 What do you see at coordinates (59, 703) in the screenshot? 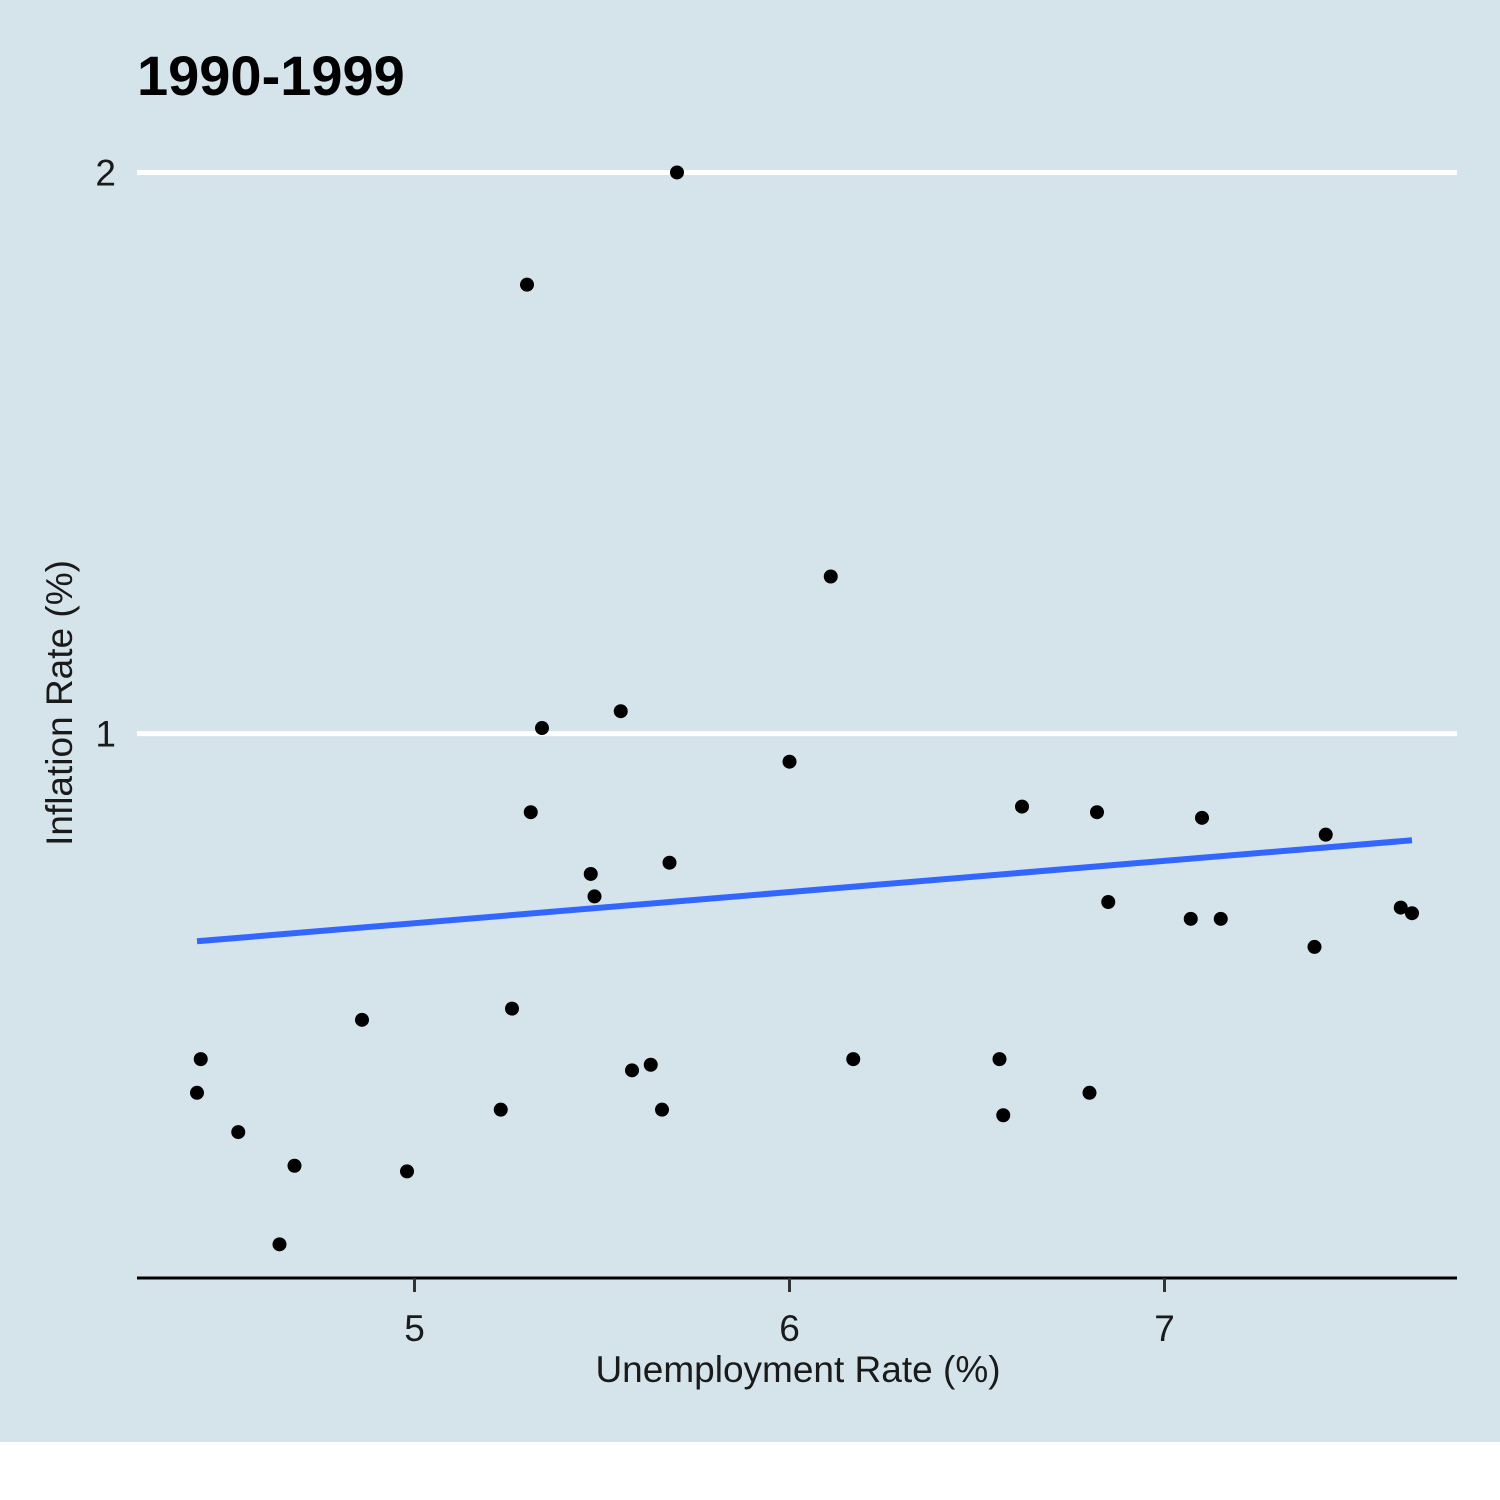
I see `y-axis-label: Inflation Rate (%)` at bounding box center [59, 703].